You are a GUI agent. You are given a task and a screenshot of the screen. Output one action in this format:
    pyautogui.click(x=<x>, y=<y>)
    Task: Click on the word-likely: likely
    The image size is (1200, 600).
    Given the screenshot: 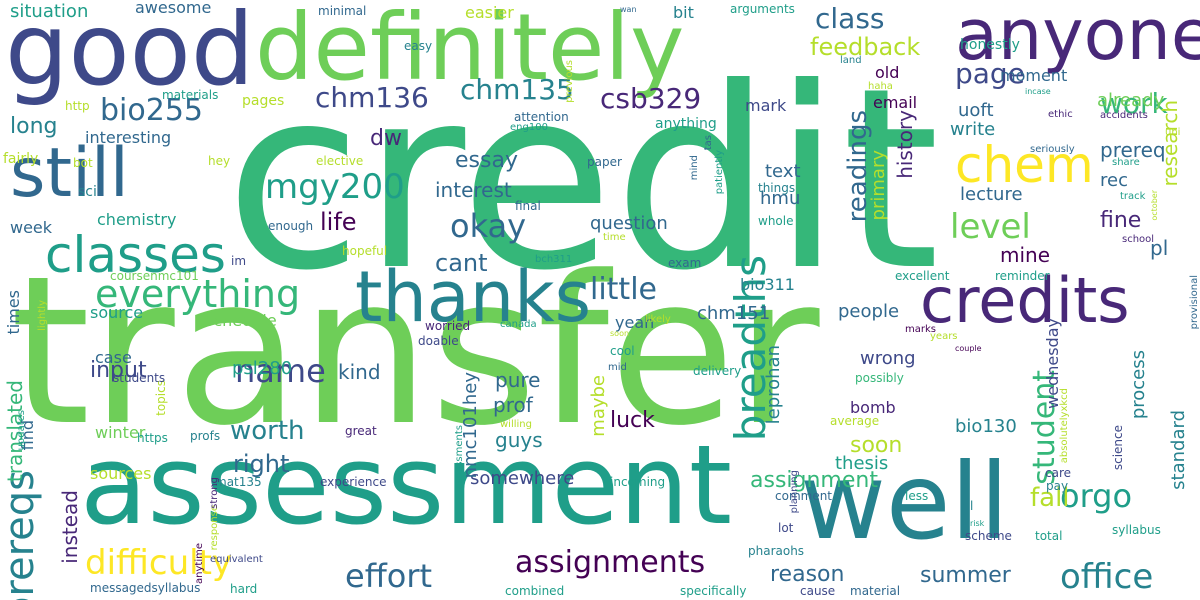 What is the action you would take?
    pyautogui.click(x=658, y=319)
    